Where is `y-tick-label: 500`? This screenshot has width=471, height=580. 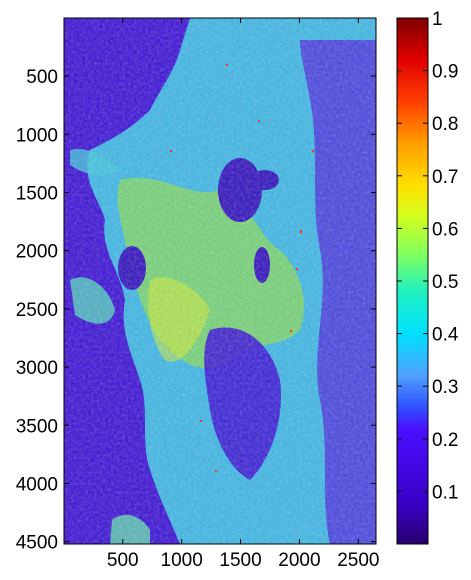 y-tick-label: 500 is located at coordinates (42, 77).